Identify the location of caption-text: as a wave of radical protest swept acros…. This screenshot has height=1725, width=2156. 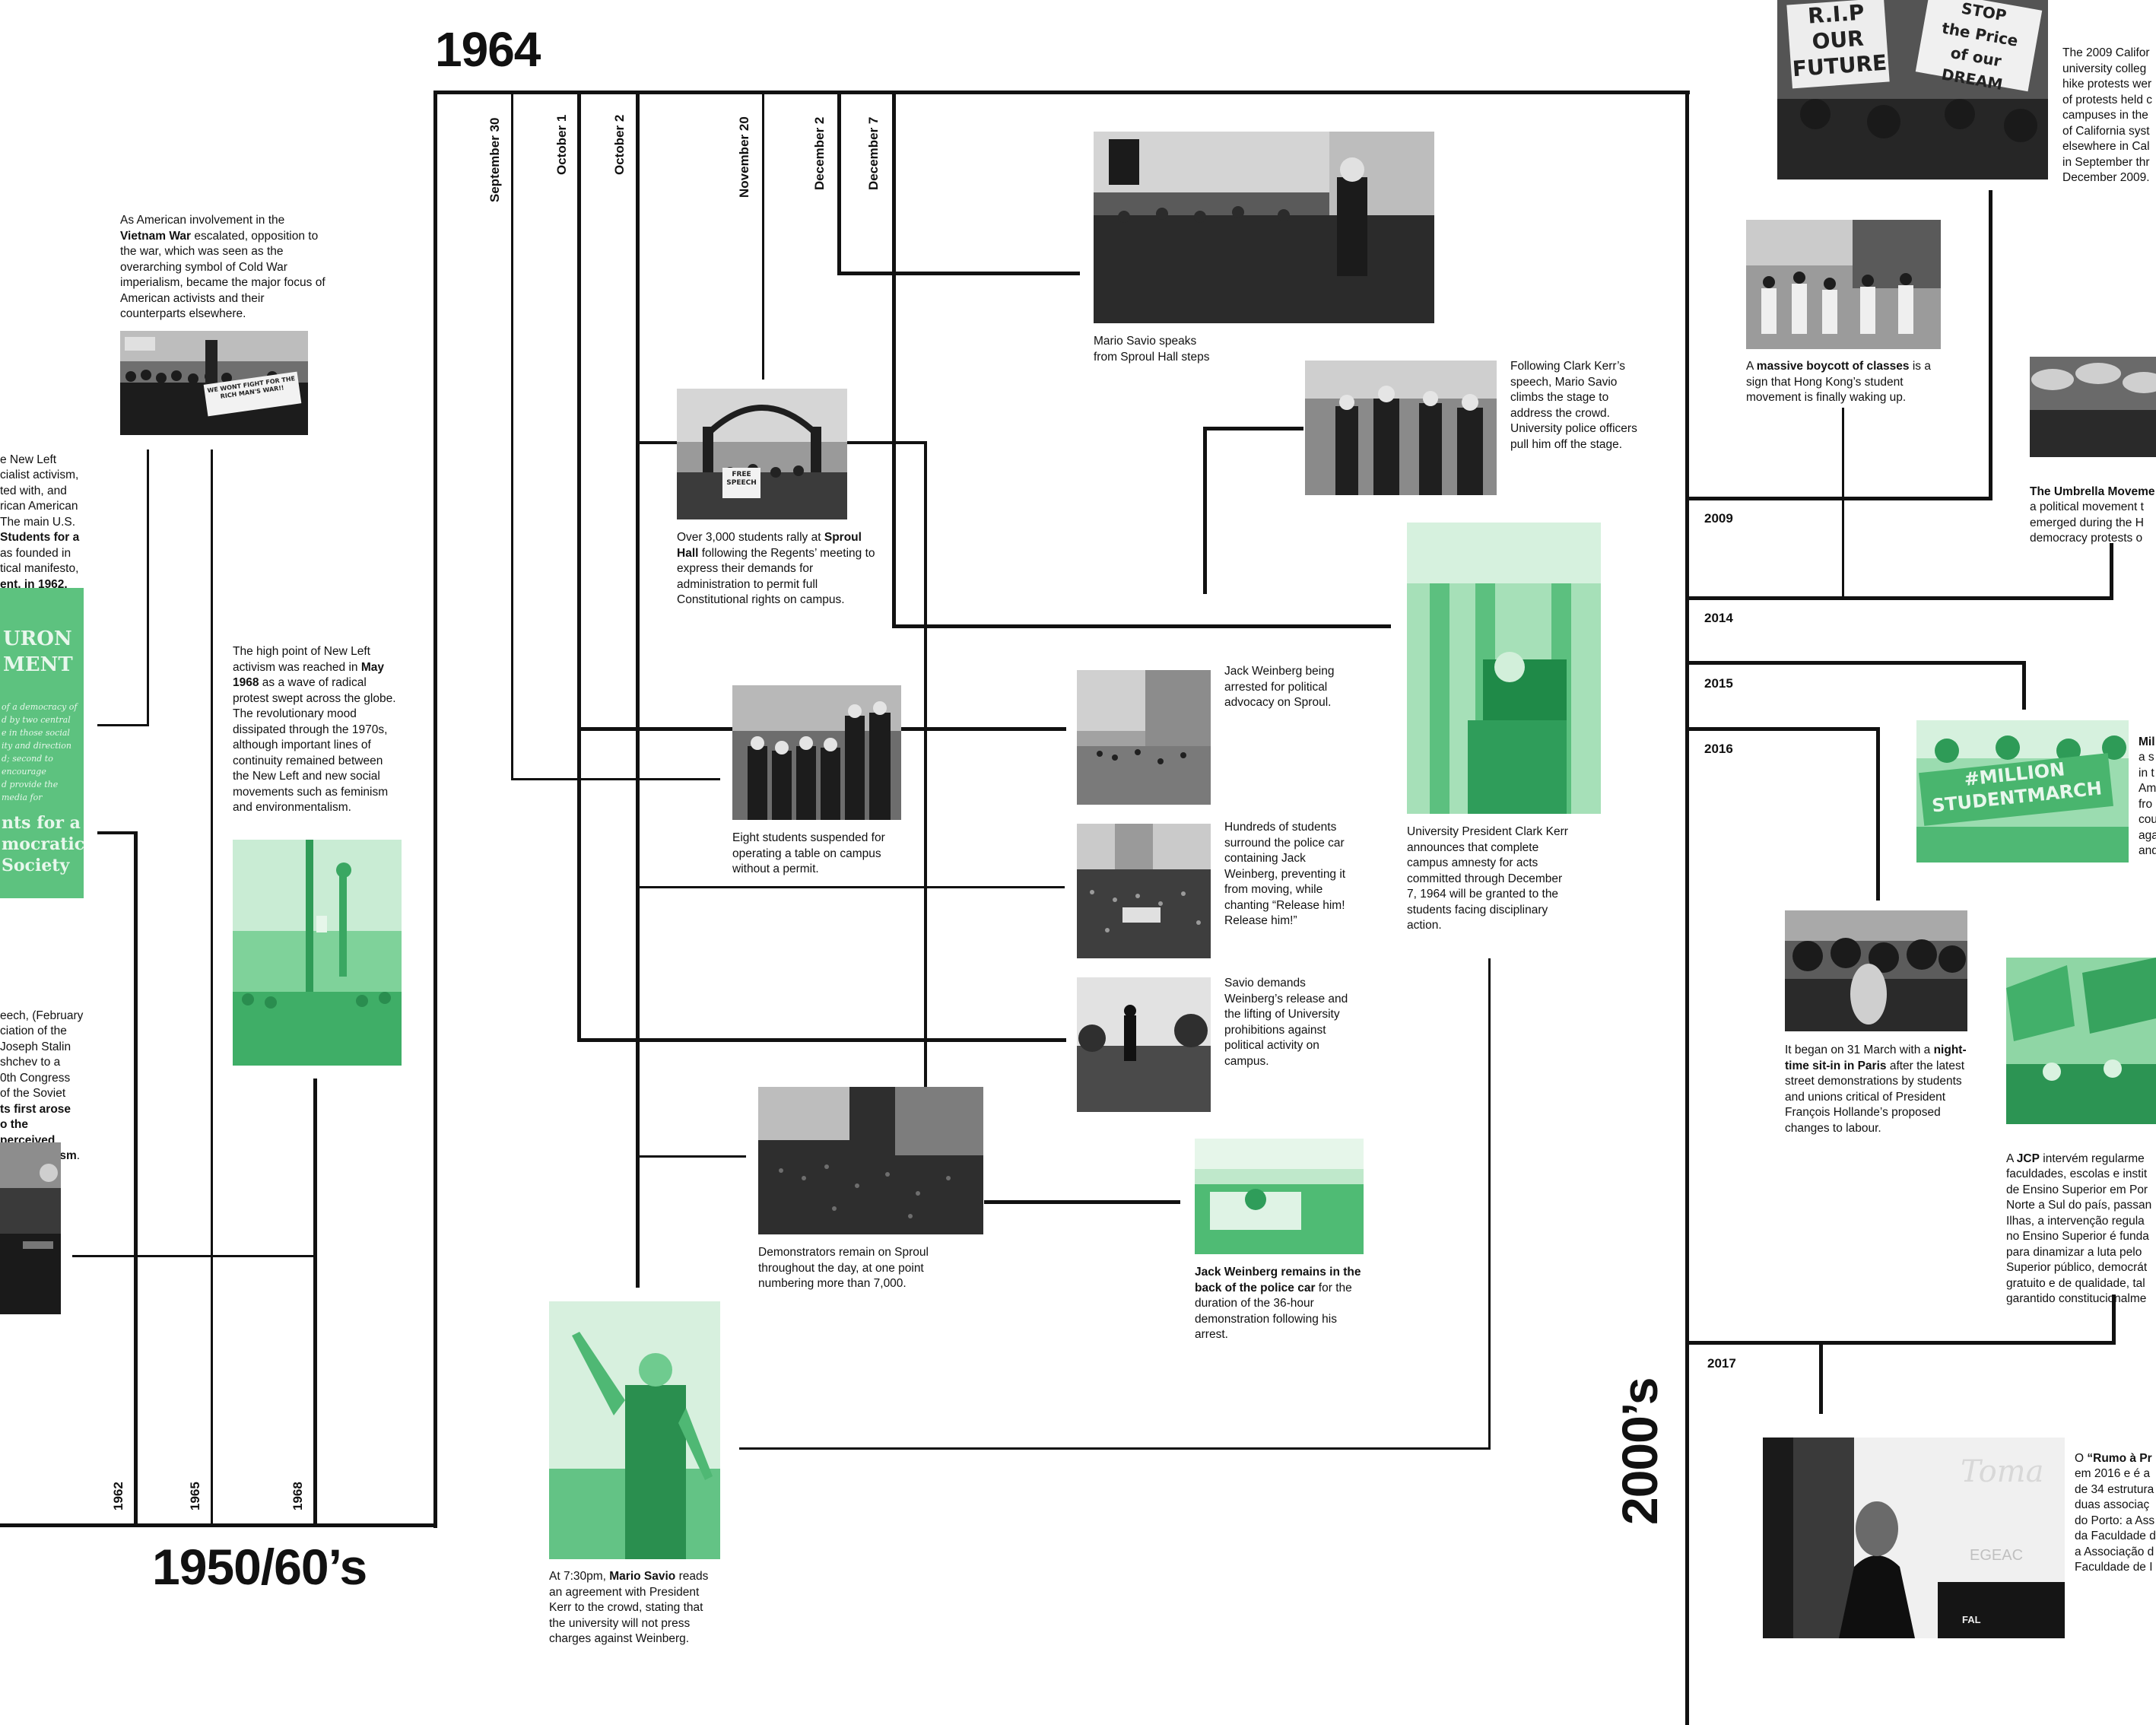
(314, 745).